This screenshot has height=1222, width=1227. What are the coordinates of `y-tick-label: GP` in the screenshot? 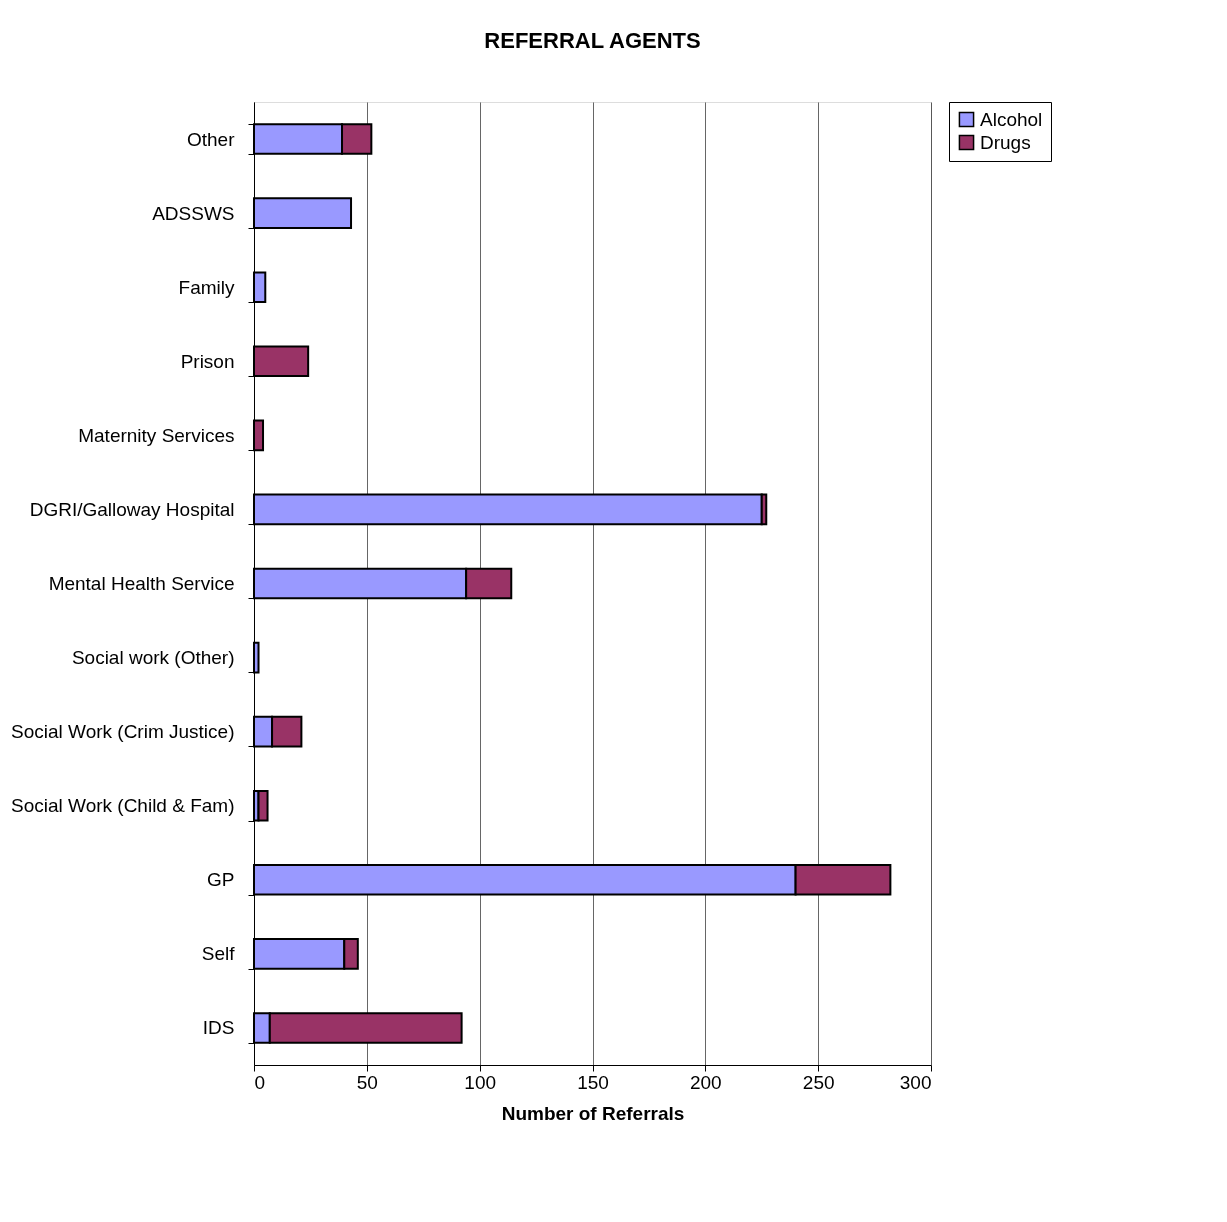 It's located at (221, 880).